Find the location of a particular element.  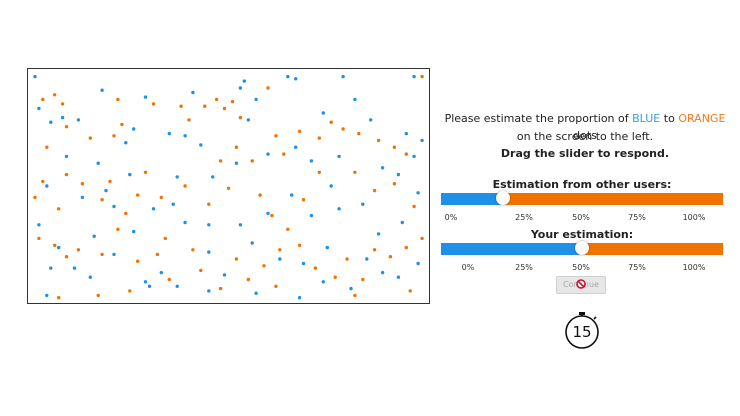

instruction-line-3: Drag the slider to respond. is located at coordinates (585, 153).